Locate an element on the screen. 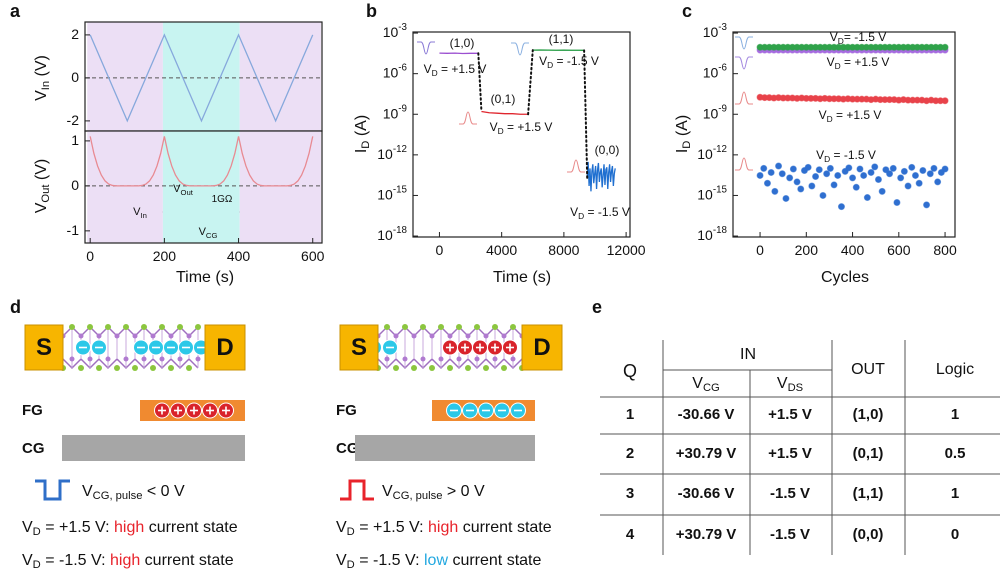 This screenshot has width=1000, height=572. x-tick-label: 600 is located at coordinates (899, 250).